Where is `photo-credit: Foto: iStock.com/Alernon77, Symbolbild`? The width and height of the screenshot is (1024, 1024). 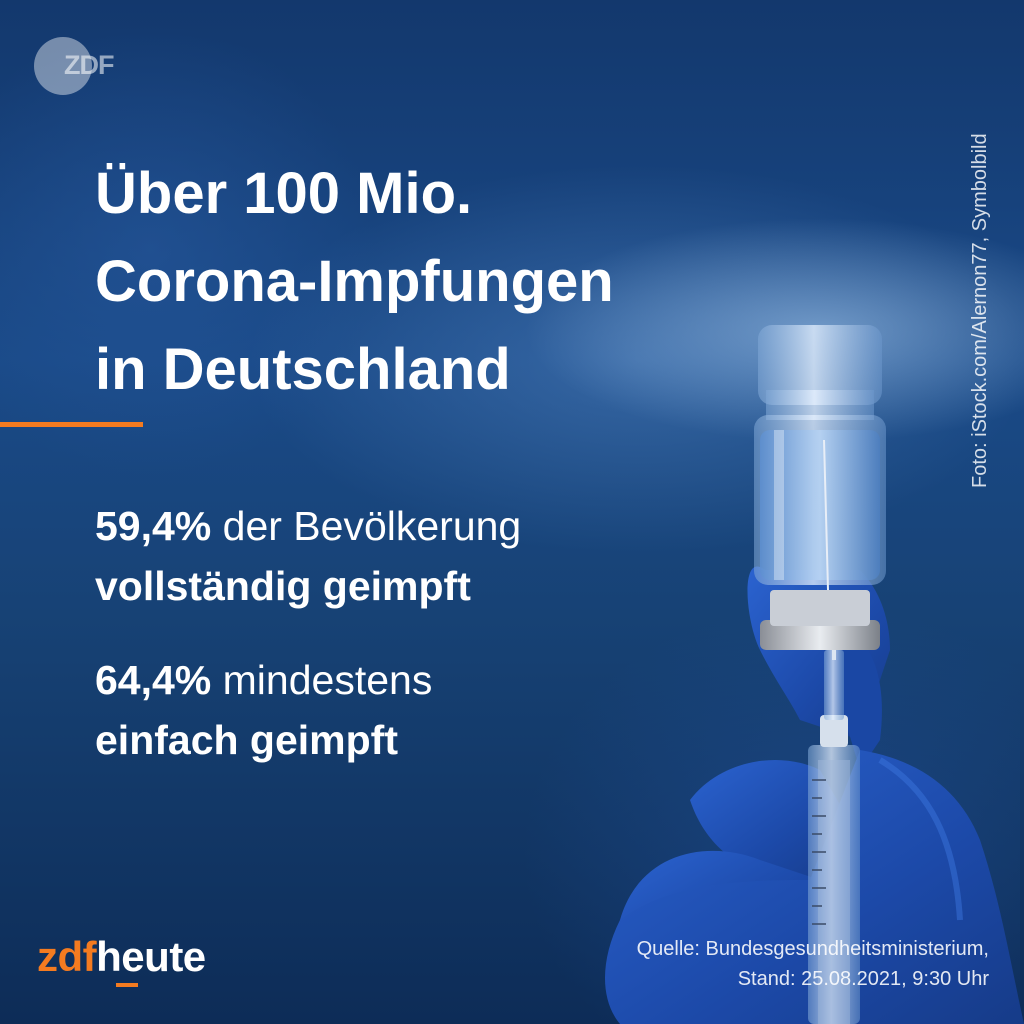
photo-credit: Foto: iStock.com/Alernon77, Symbolbild is located at coordinates (981, 263).